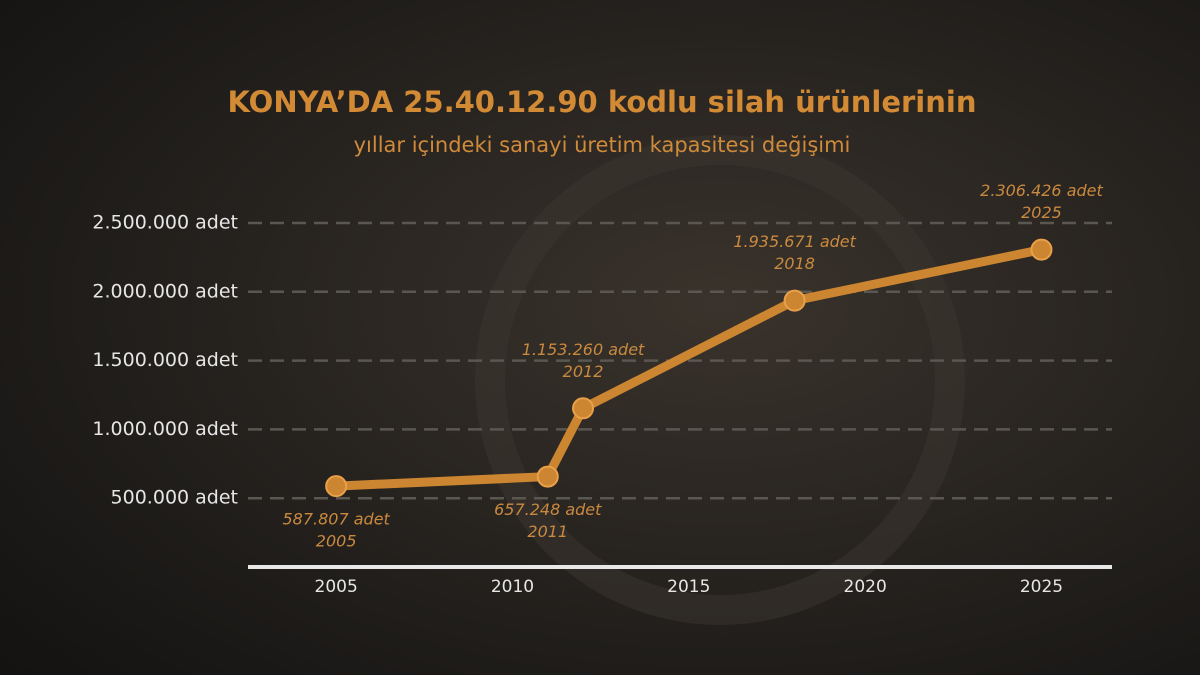  What do you see at coordinates (865, 587) in the screenshot?
I see `x-tick-label: 2020` at bounding box center [865, 587].